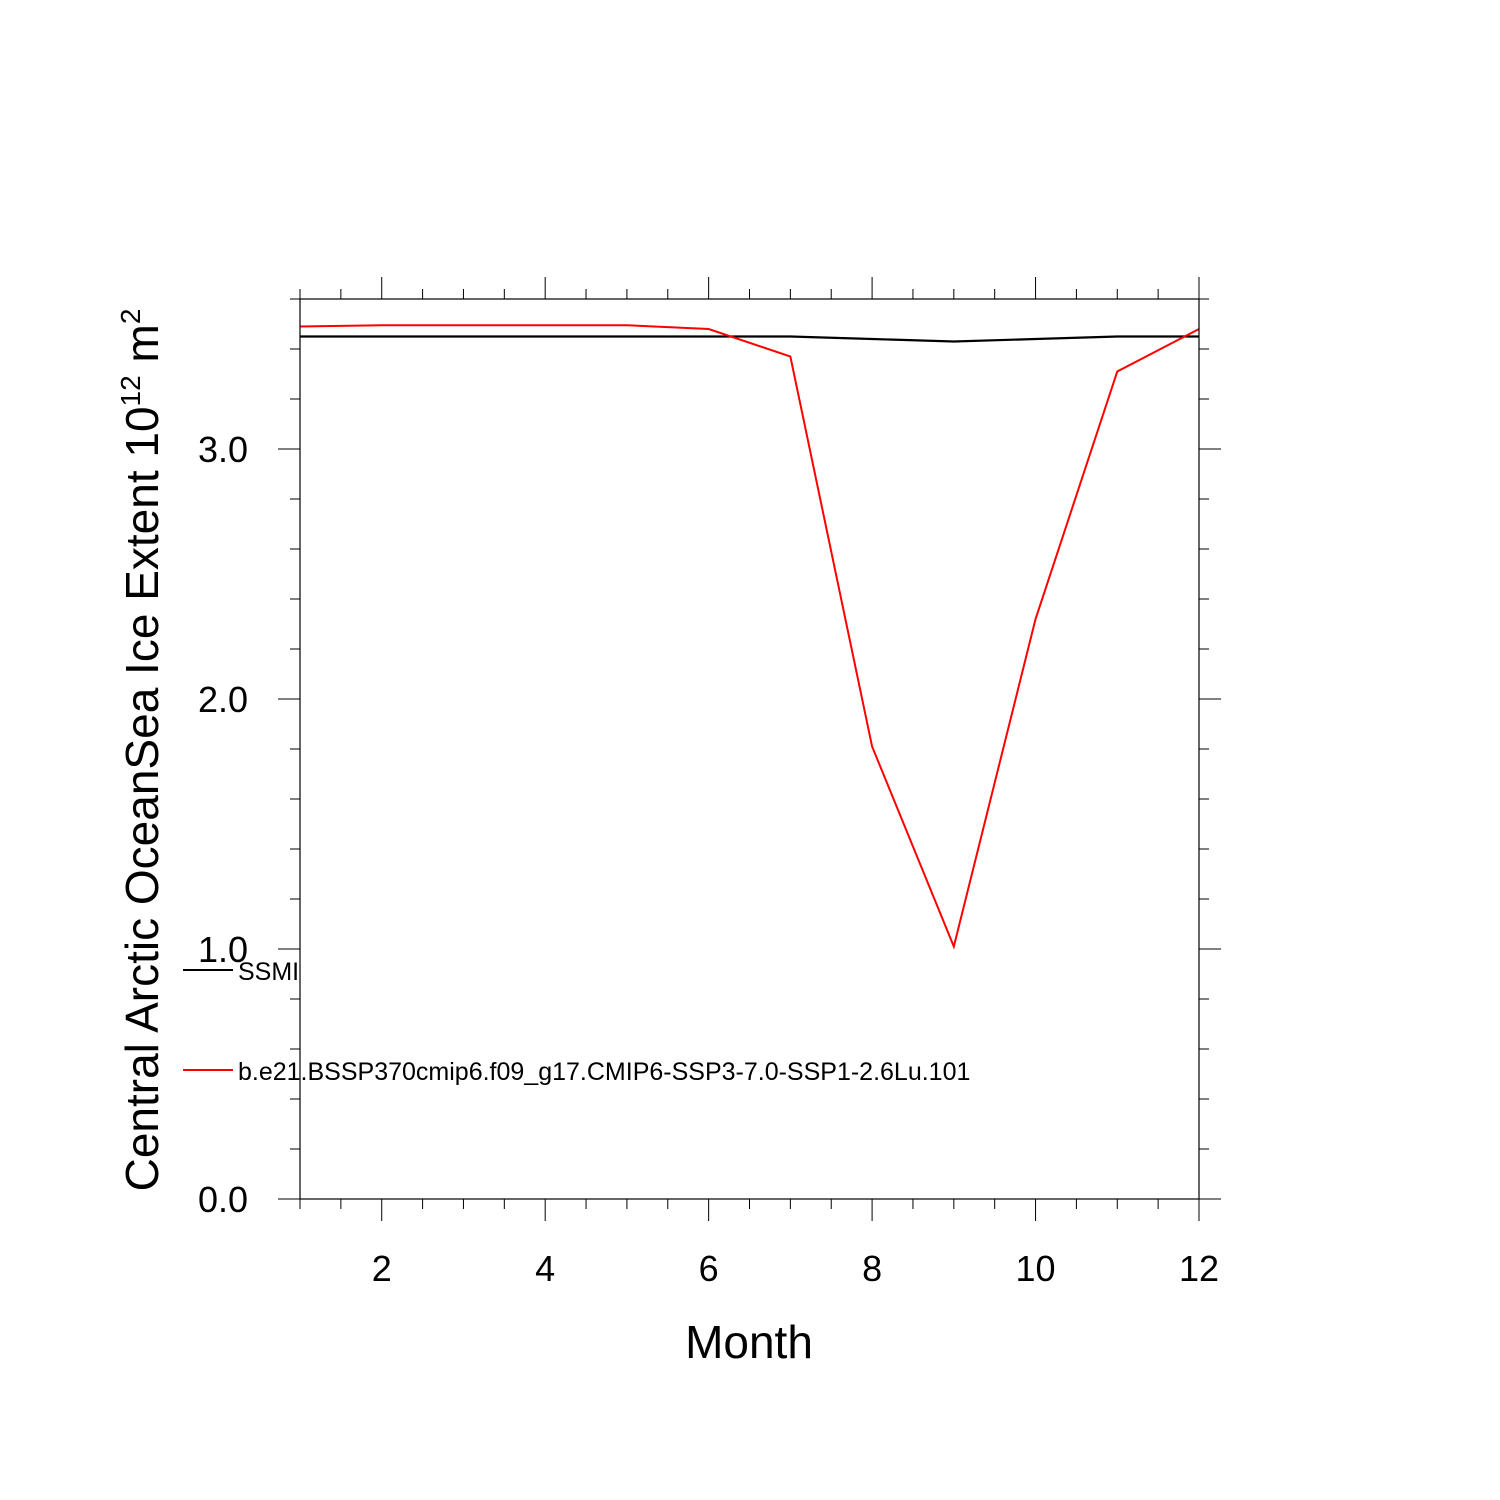  What do you see at coordinates (709, 1268) in the screenshot?
I see `x-tick-label: 6` at bounding box center [709, 1268].